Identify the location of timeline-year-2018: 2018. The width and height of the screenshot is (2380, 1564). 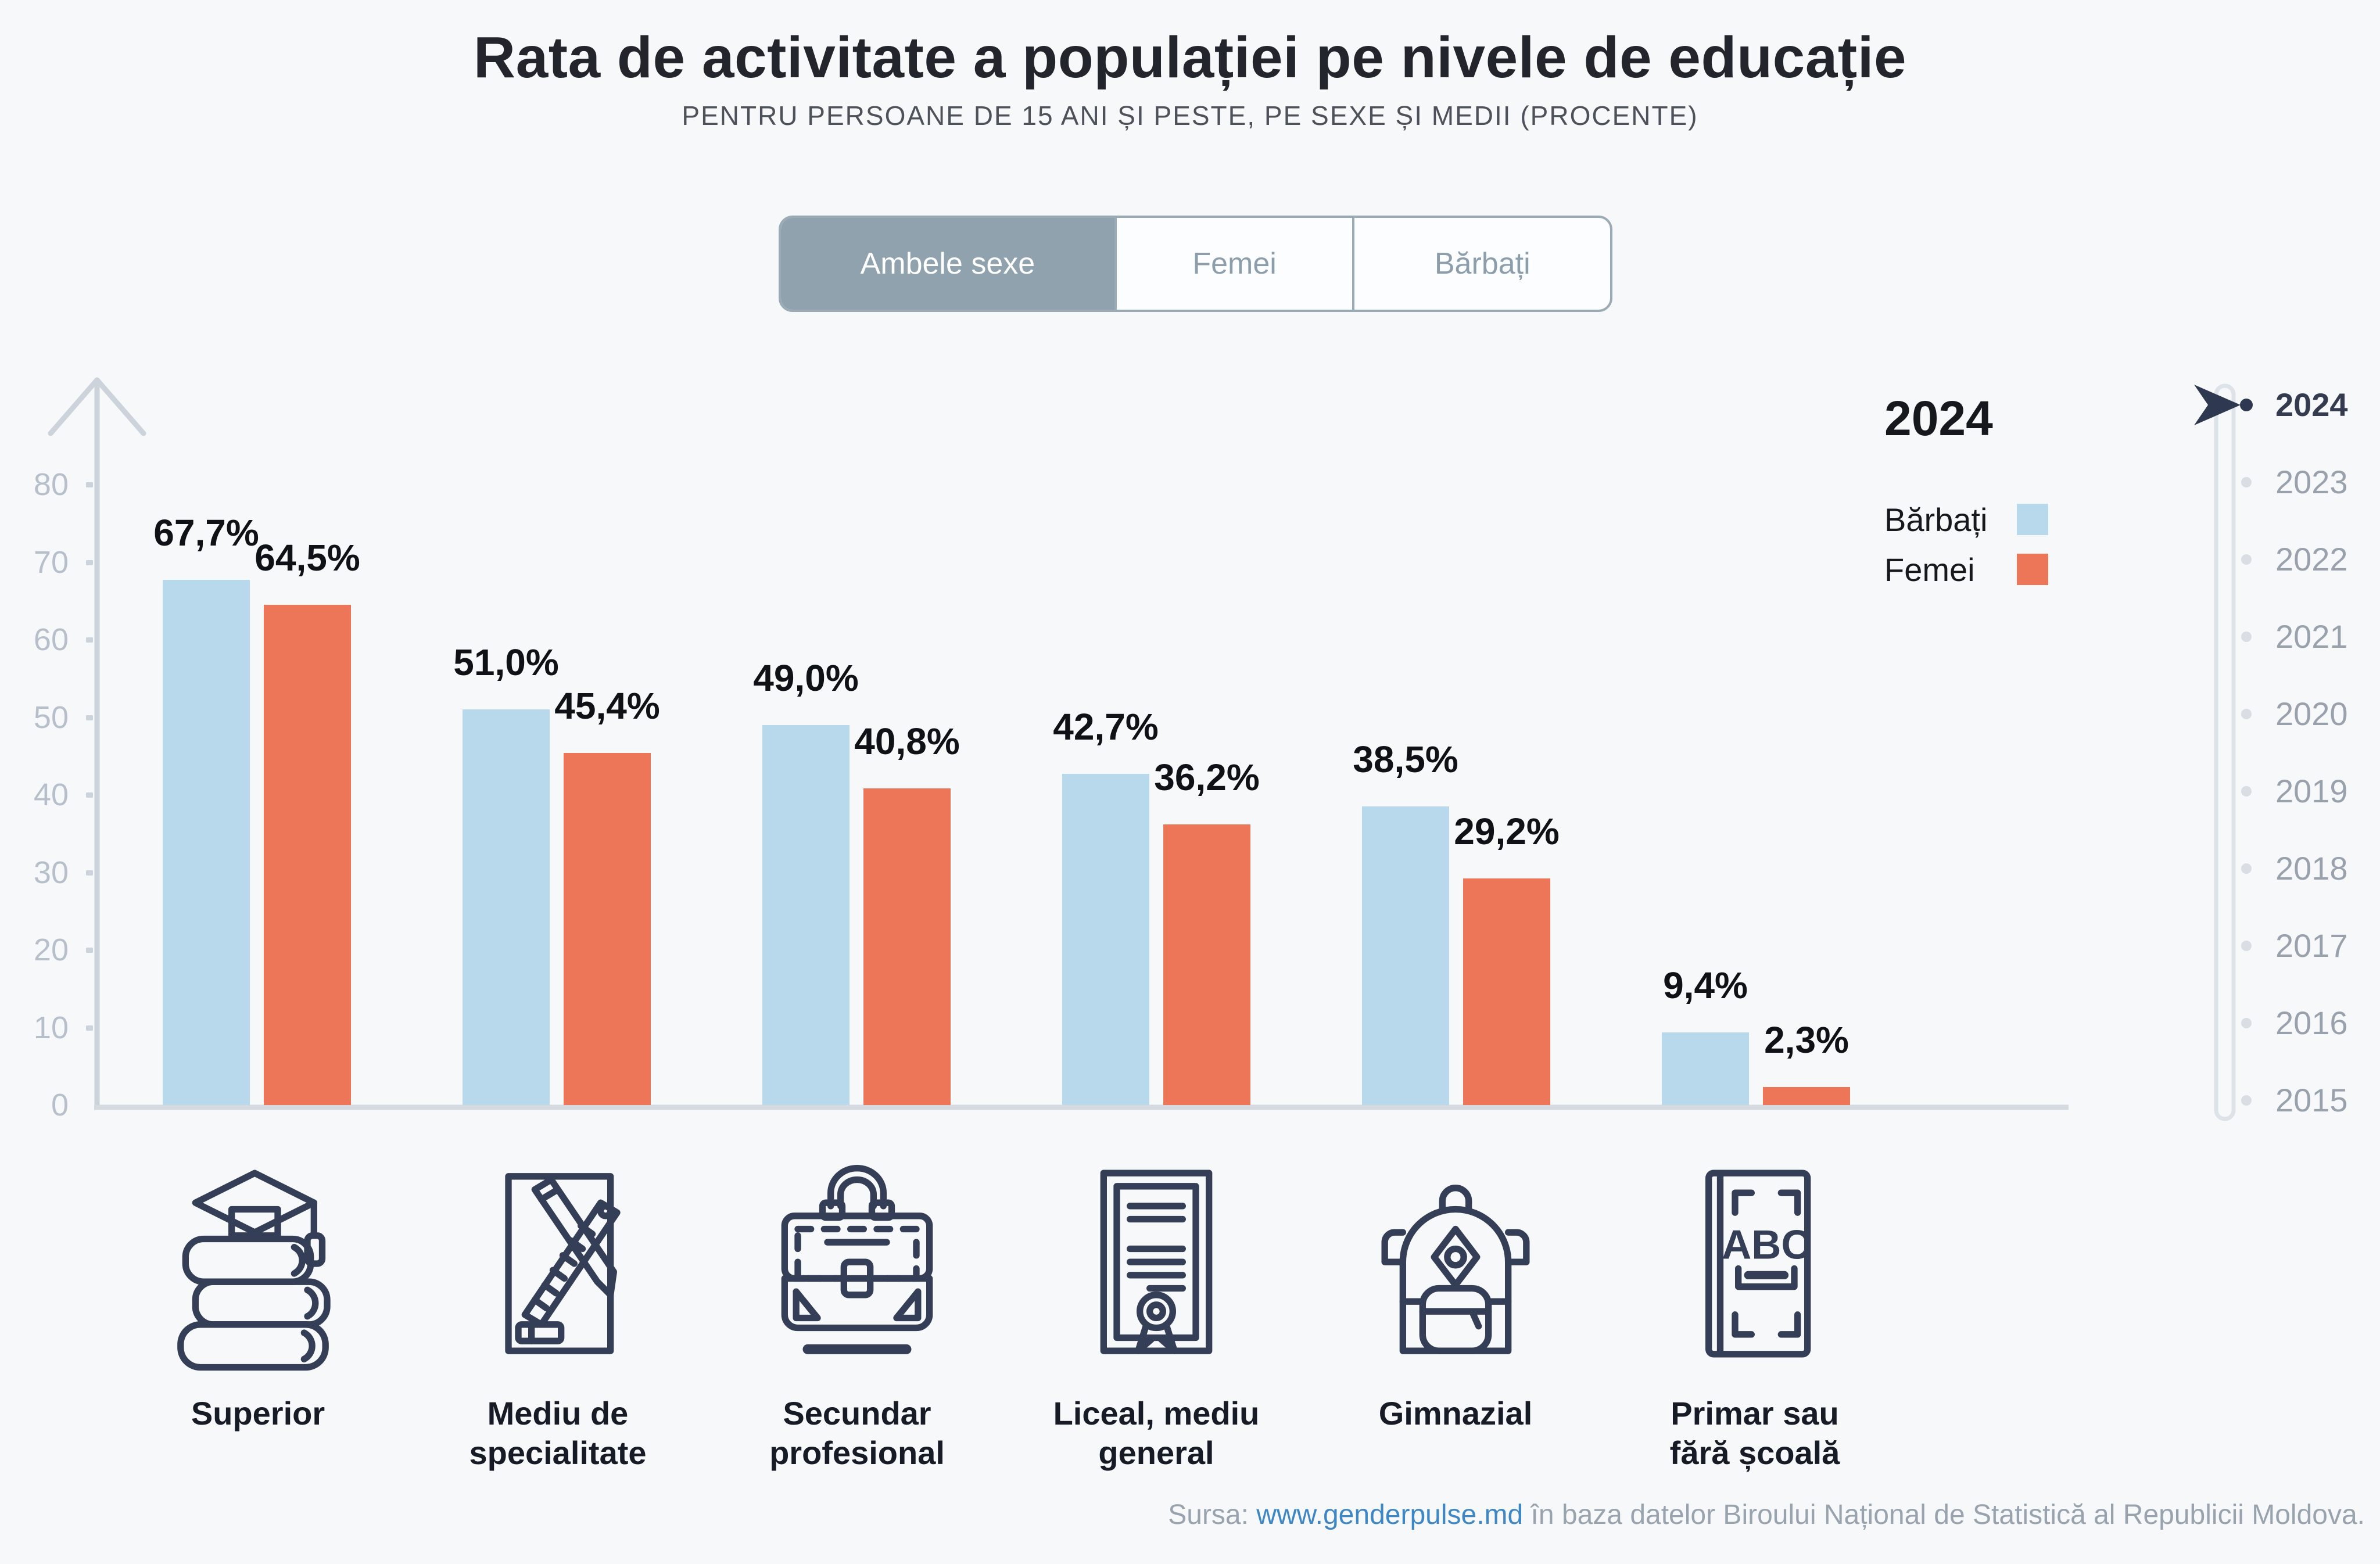
(2312, 869).